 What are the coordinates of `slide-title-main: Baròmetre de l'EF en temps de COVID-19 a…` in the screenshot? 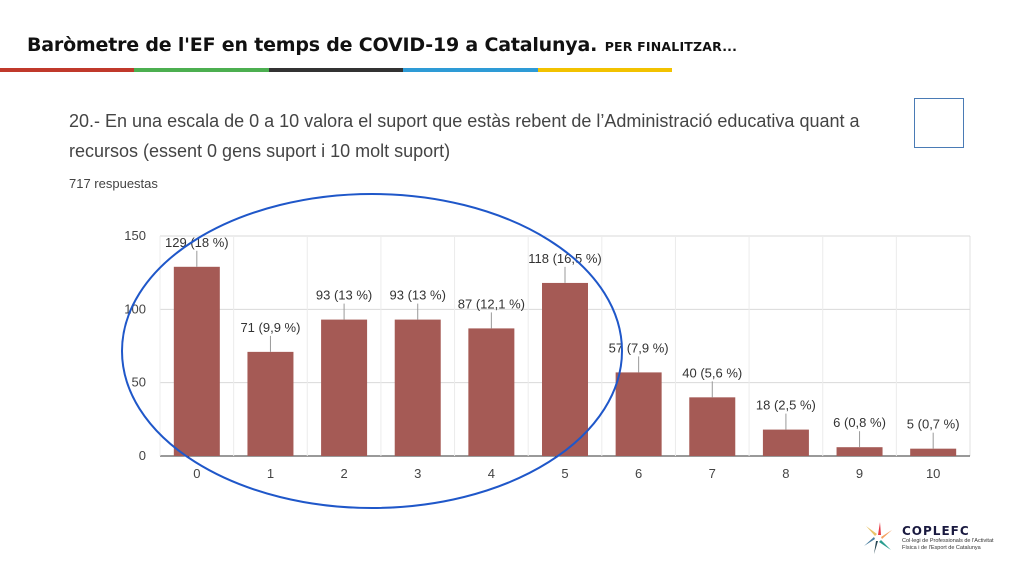 It's located at (312, 45).